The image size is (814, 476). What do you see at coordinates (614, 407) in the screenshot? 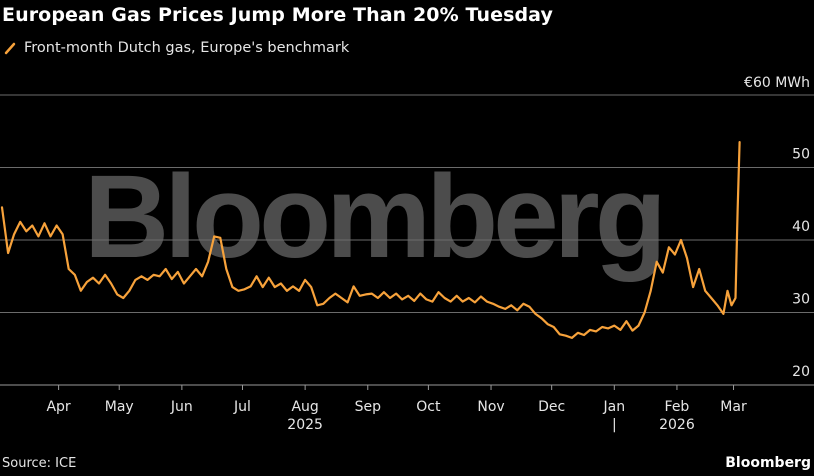
I see `x-tick-label-jan: Jan` at bounding box center [614, 407].